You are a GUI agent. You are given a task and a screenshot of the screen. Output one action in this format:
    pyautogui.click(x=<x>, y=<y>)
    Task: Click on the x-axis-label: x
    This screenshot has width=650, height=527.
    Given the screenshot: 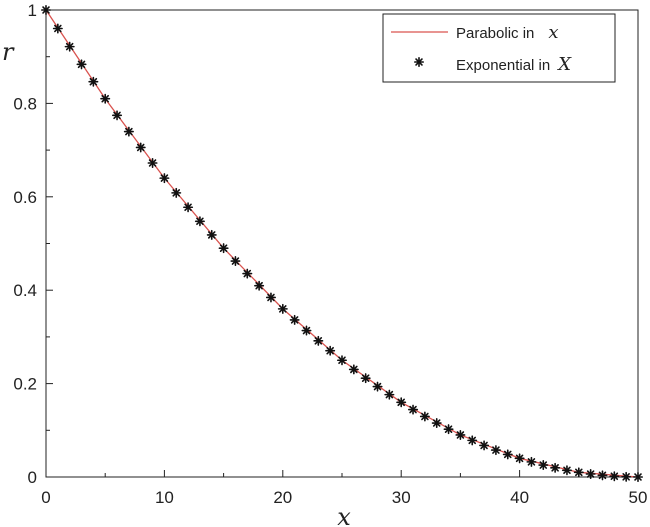 What is the action you would take?
    pyautogui.click(x=344, y=515)
    